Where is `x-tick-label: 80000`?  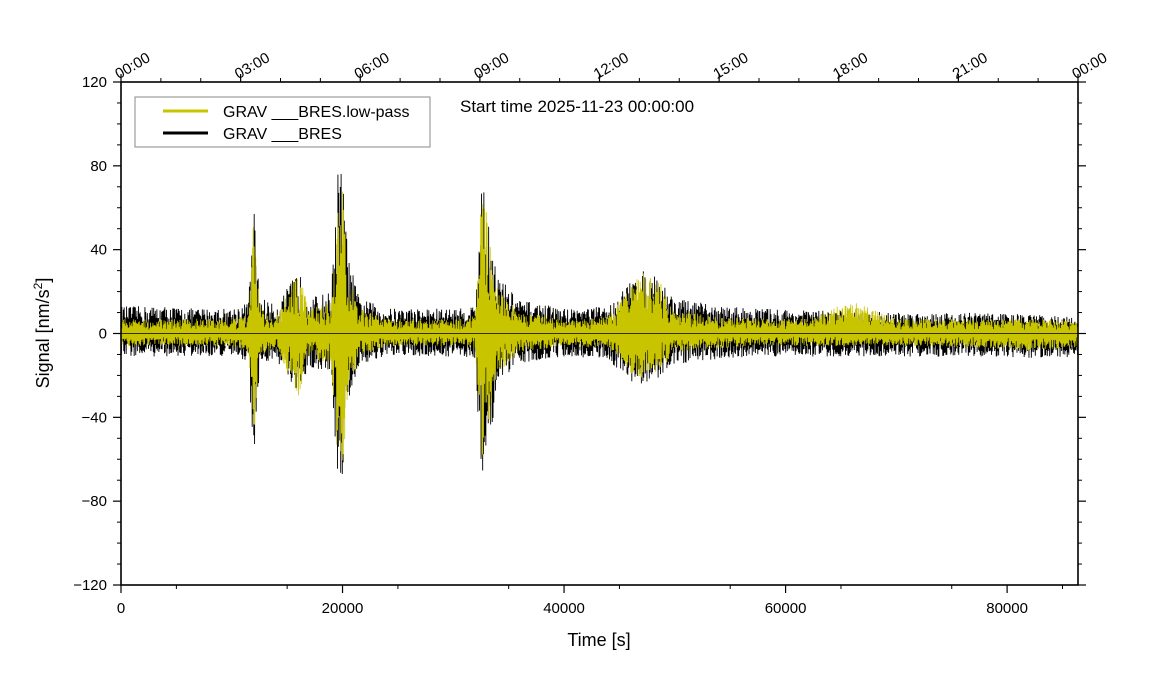 x-tick-label: 80000 is located at coordinates (1007, 608).